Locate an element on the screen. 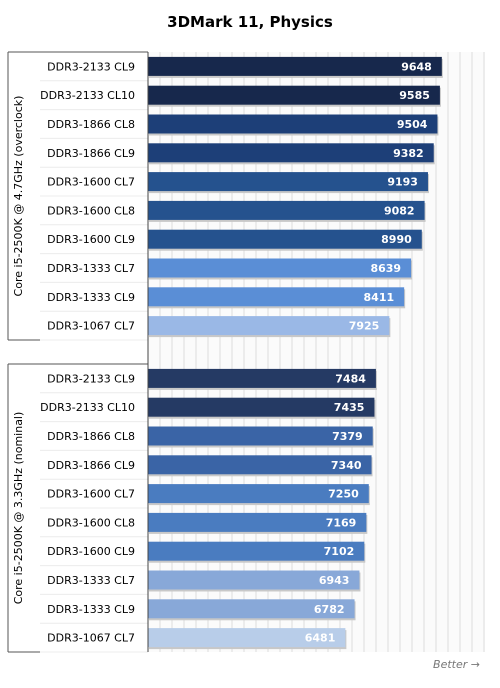 The width and height of the screenshot is (500, 688). value-label: 7250 is located at coordinates (343, 494).